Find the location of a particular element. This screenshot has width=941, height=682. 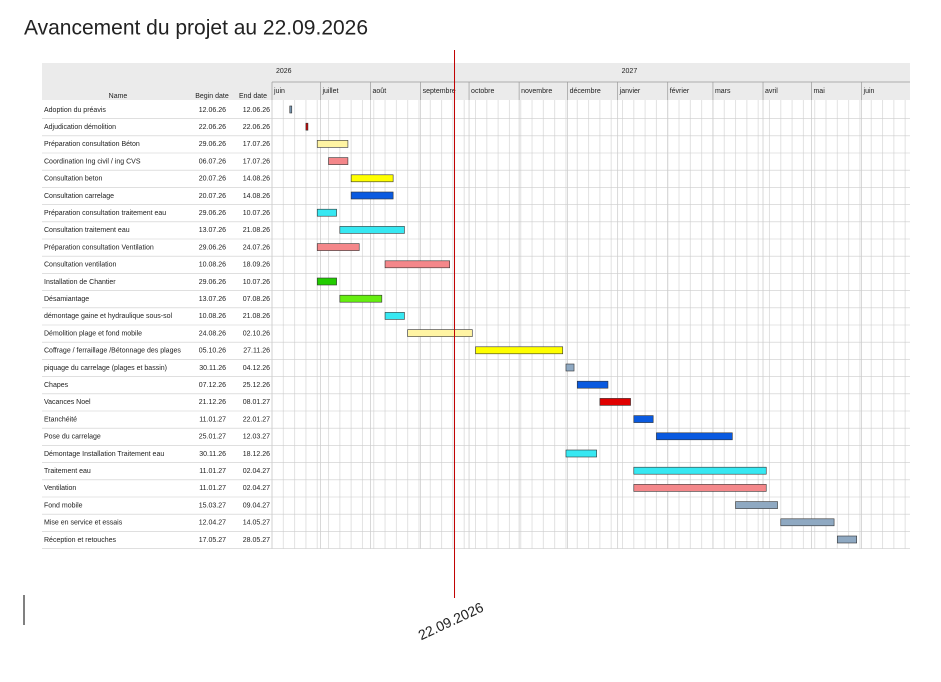

end-date: 14.05.27 is located at coordinates (256, 523).